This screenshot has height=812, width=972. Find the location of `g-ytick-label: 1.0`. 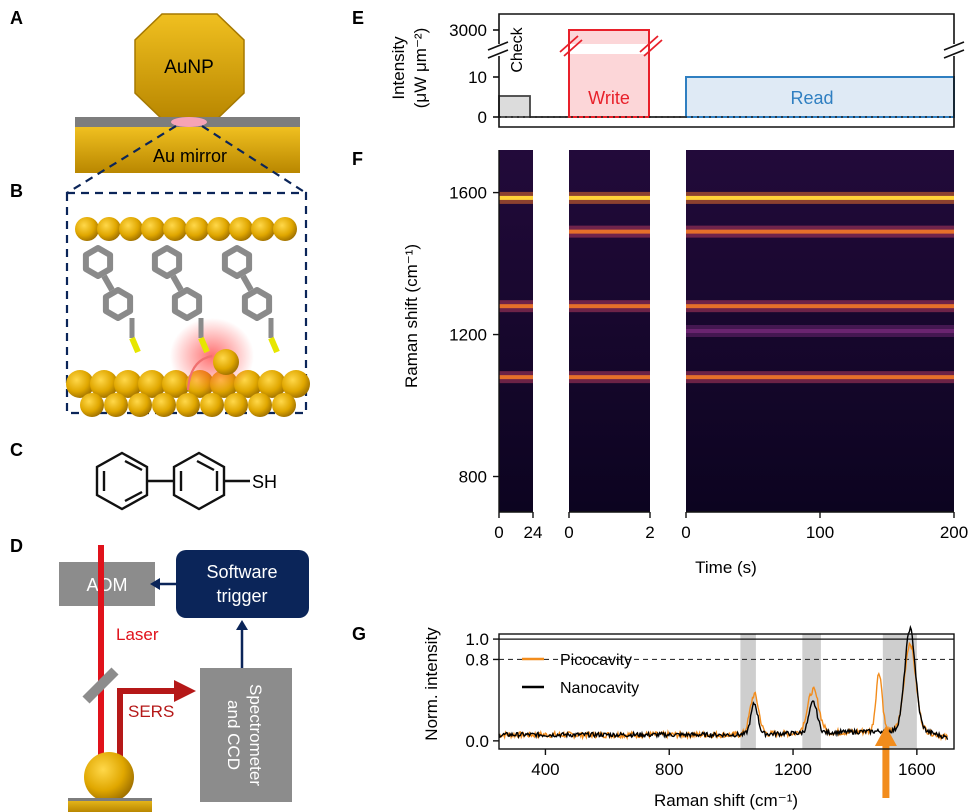

g-ytick-label: 1.0 is located at coordinates (477, 639).